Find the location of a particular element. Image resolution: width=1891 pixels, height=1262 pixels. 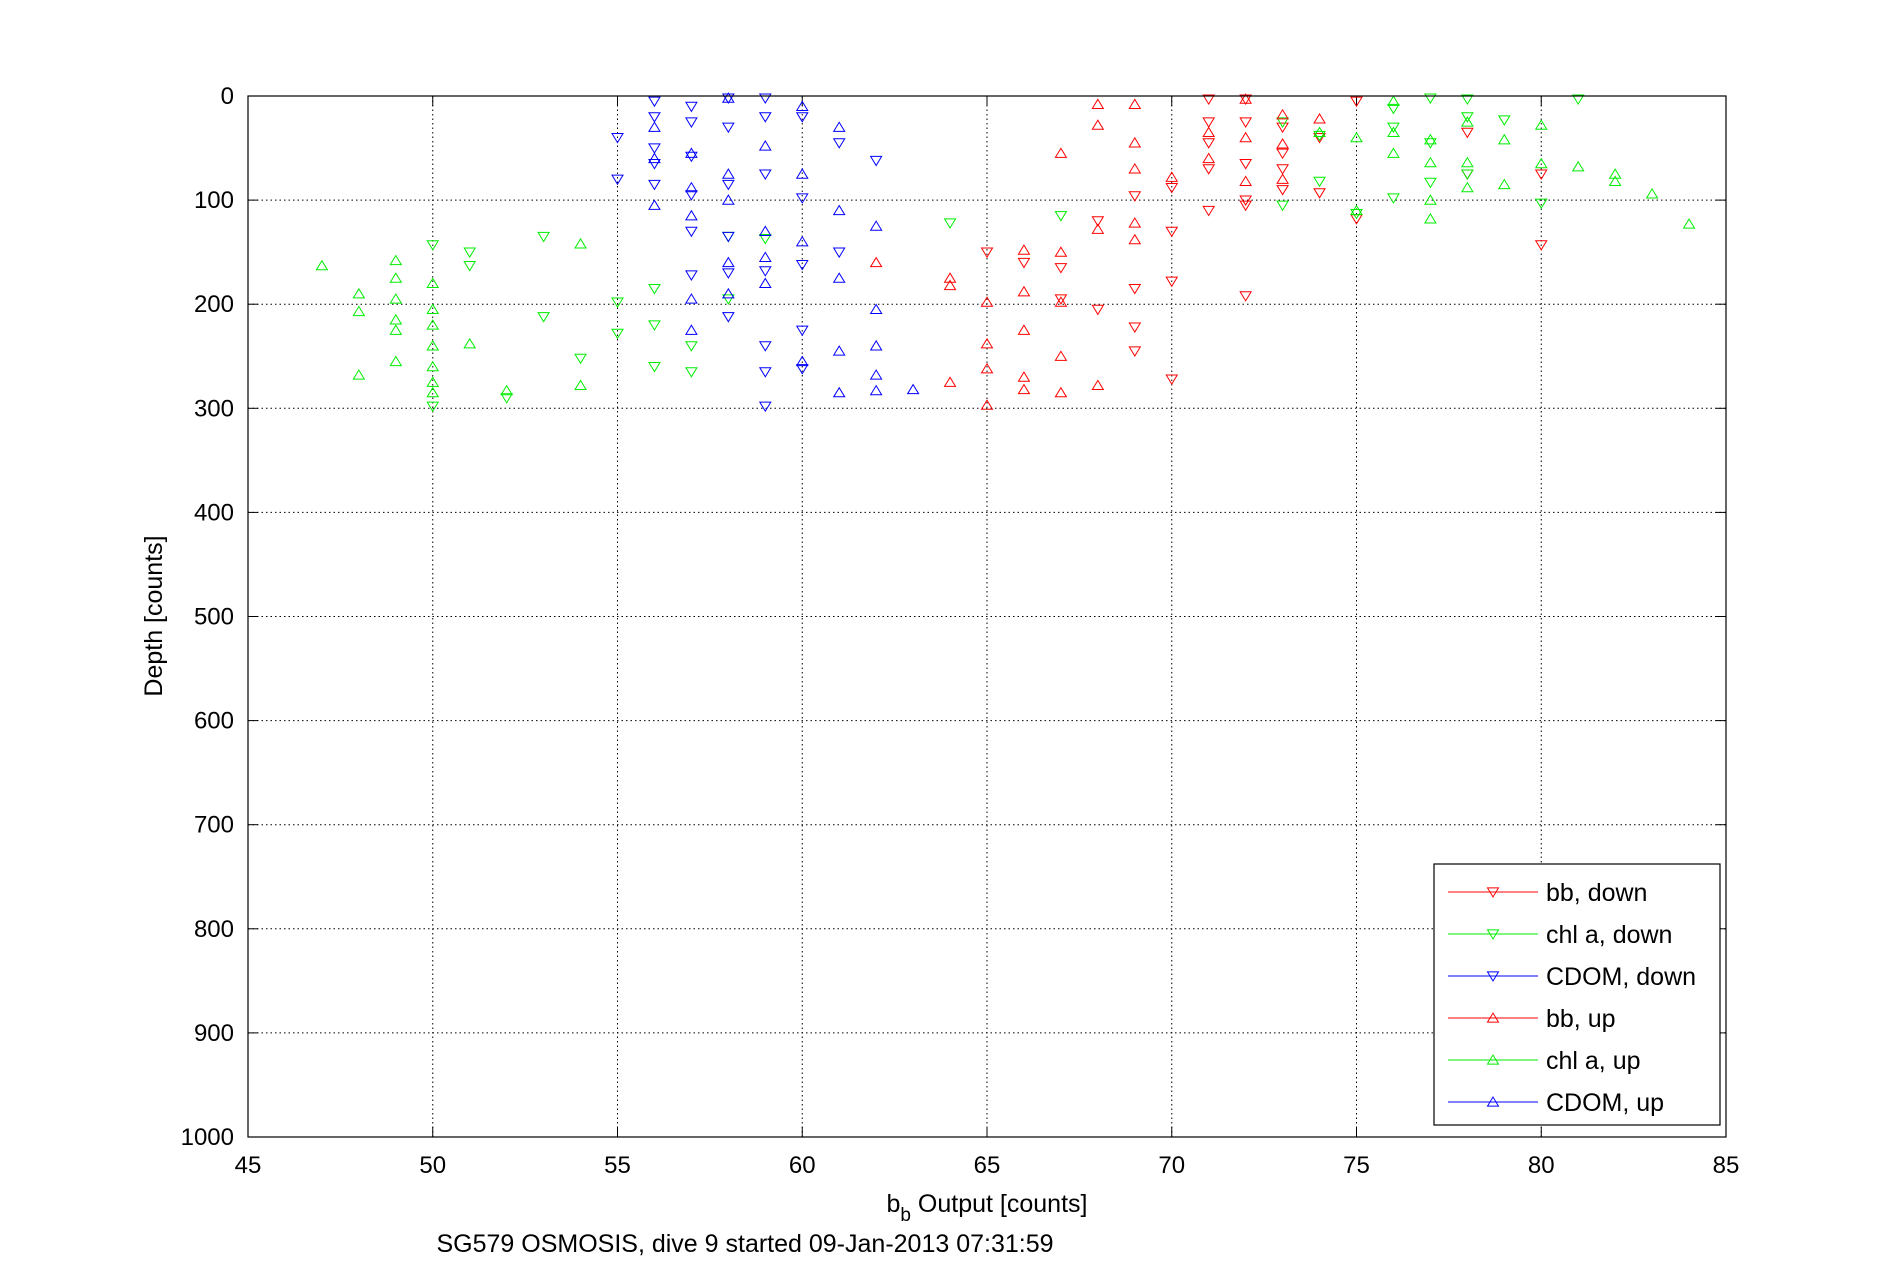

legend-label: CDOM, up is located at coordinates (1605, 1103).